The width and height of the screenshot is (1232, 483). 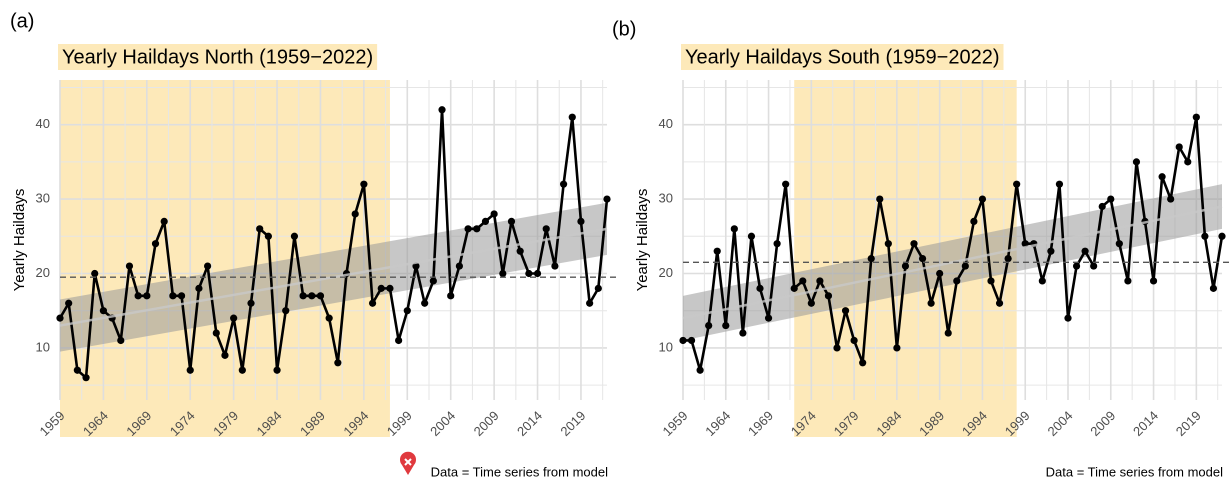 I want to click on y-tick-label: 30, so click(x=666, y=198).